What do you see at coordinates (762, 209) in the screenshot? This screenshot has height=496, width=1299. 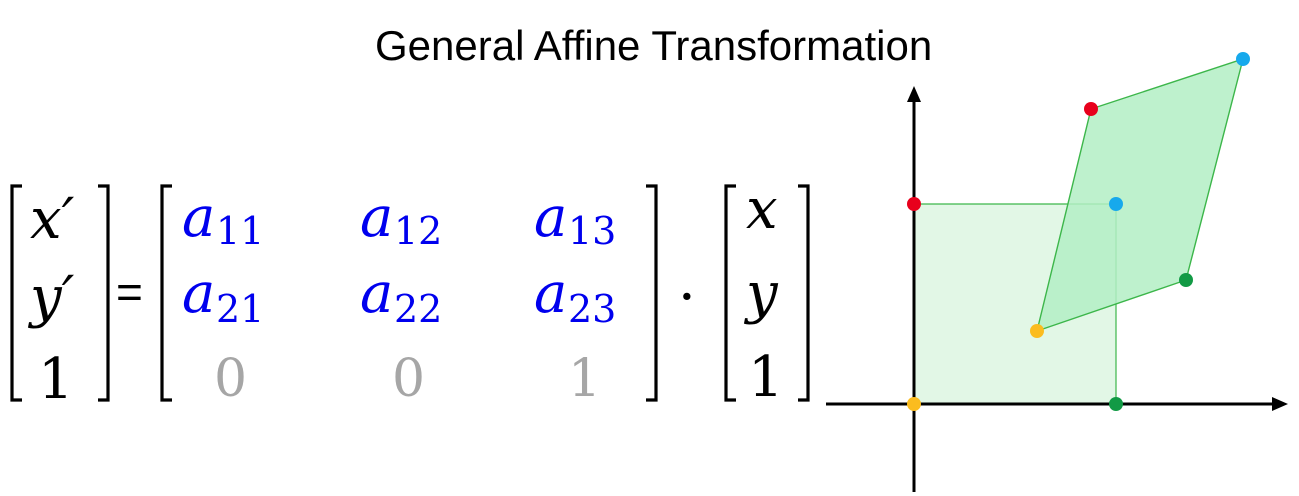 I see `rhs-x: x` at bounding box center [762, 209].